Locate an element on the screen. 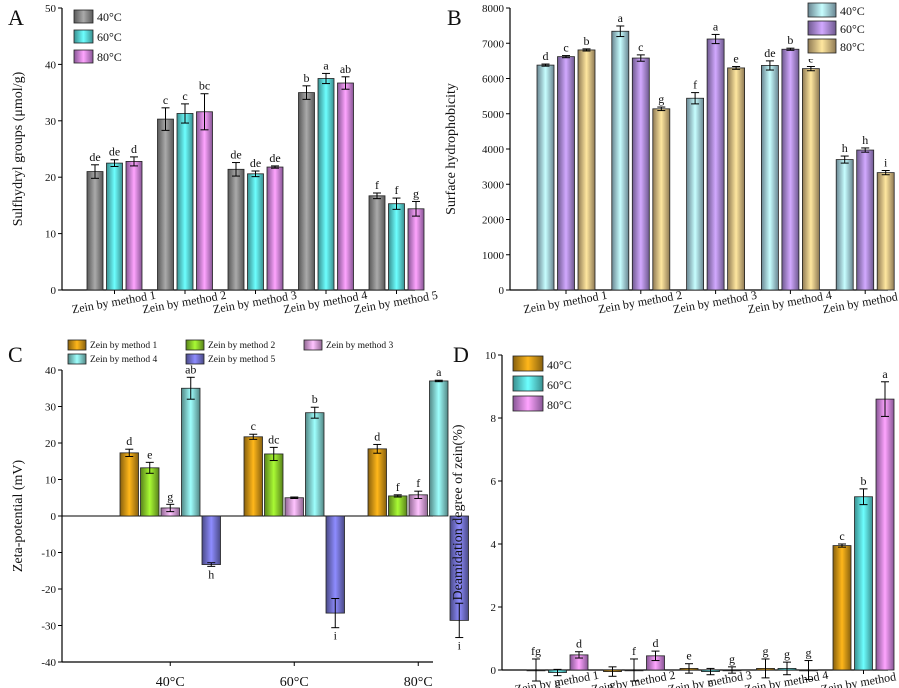 This screenshot has height=688, width=899. legend-label: Zein by method 5 is located at coordinates (242, 360).